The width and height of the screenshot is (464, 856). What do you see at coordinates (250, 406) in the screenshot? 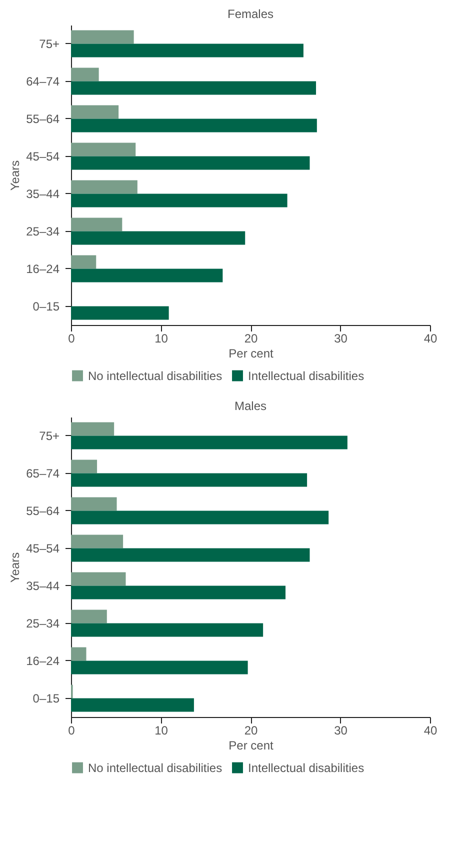
I see `chart-title: Males` at bounding box center [250, 406].